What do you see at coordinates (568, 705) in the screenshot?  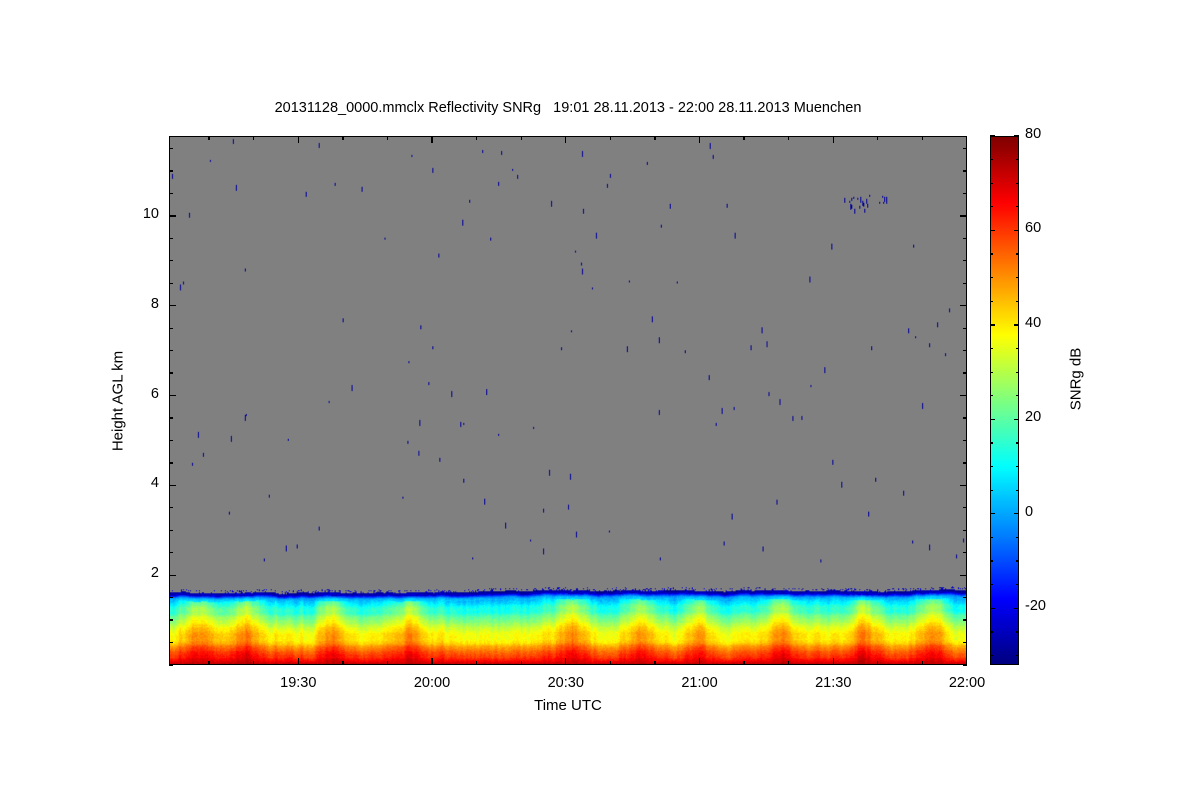 I see `x-axis-title: Time UTC` at bounding box center [568, 705].